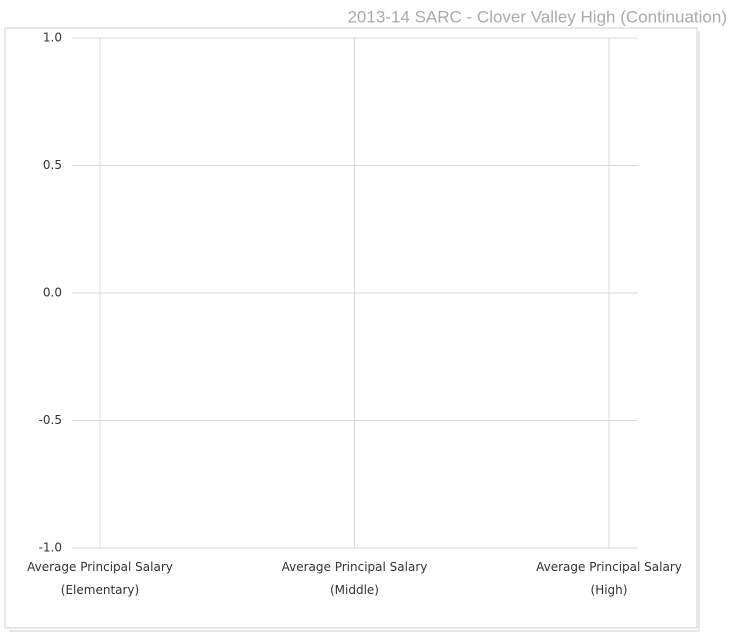 This screenshot has height=641, width=732. I want to click on y-tick-label: 1.0, so click(52, 38).